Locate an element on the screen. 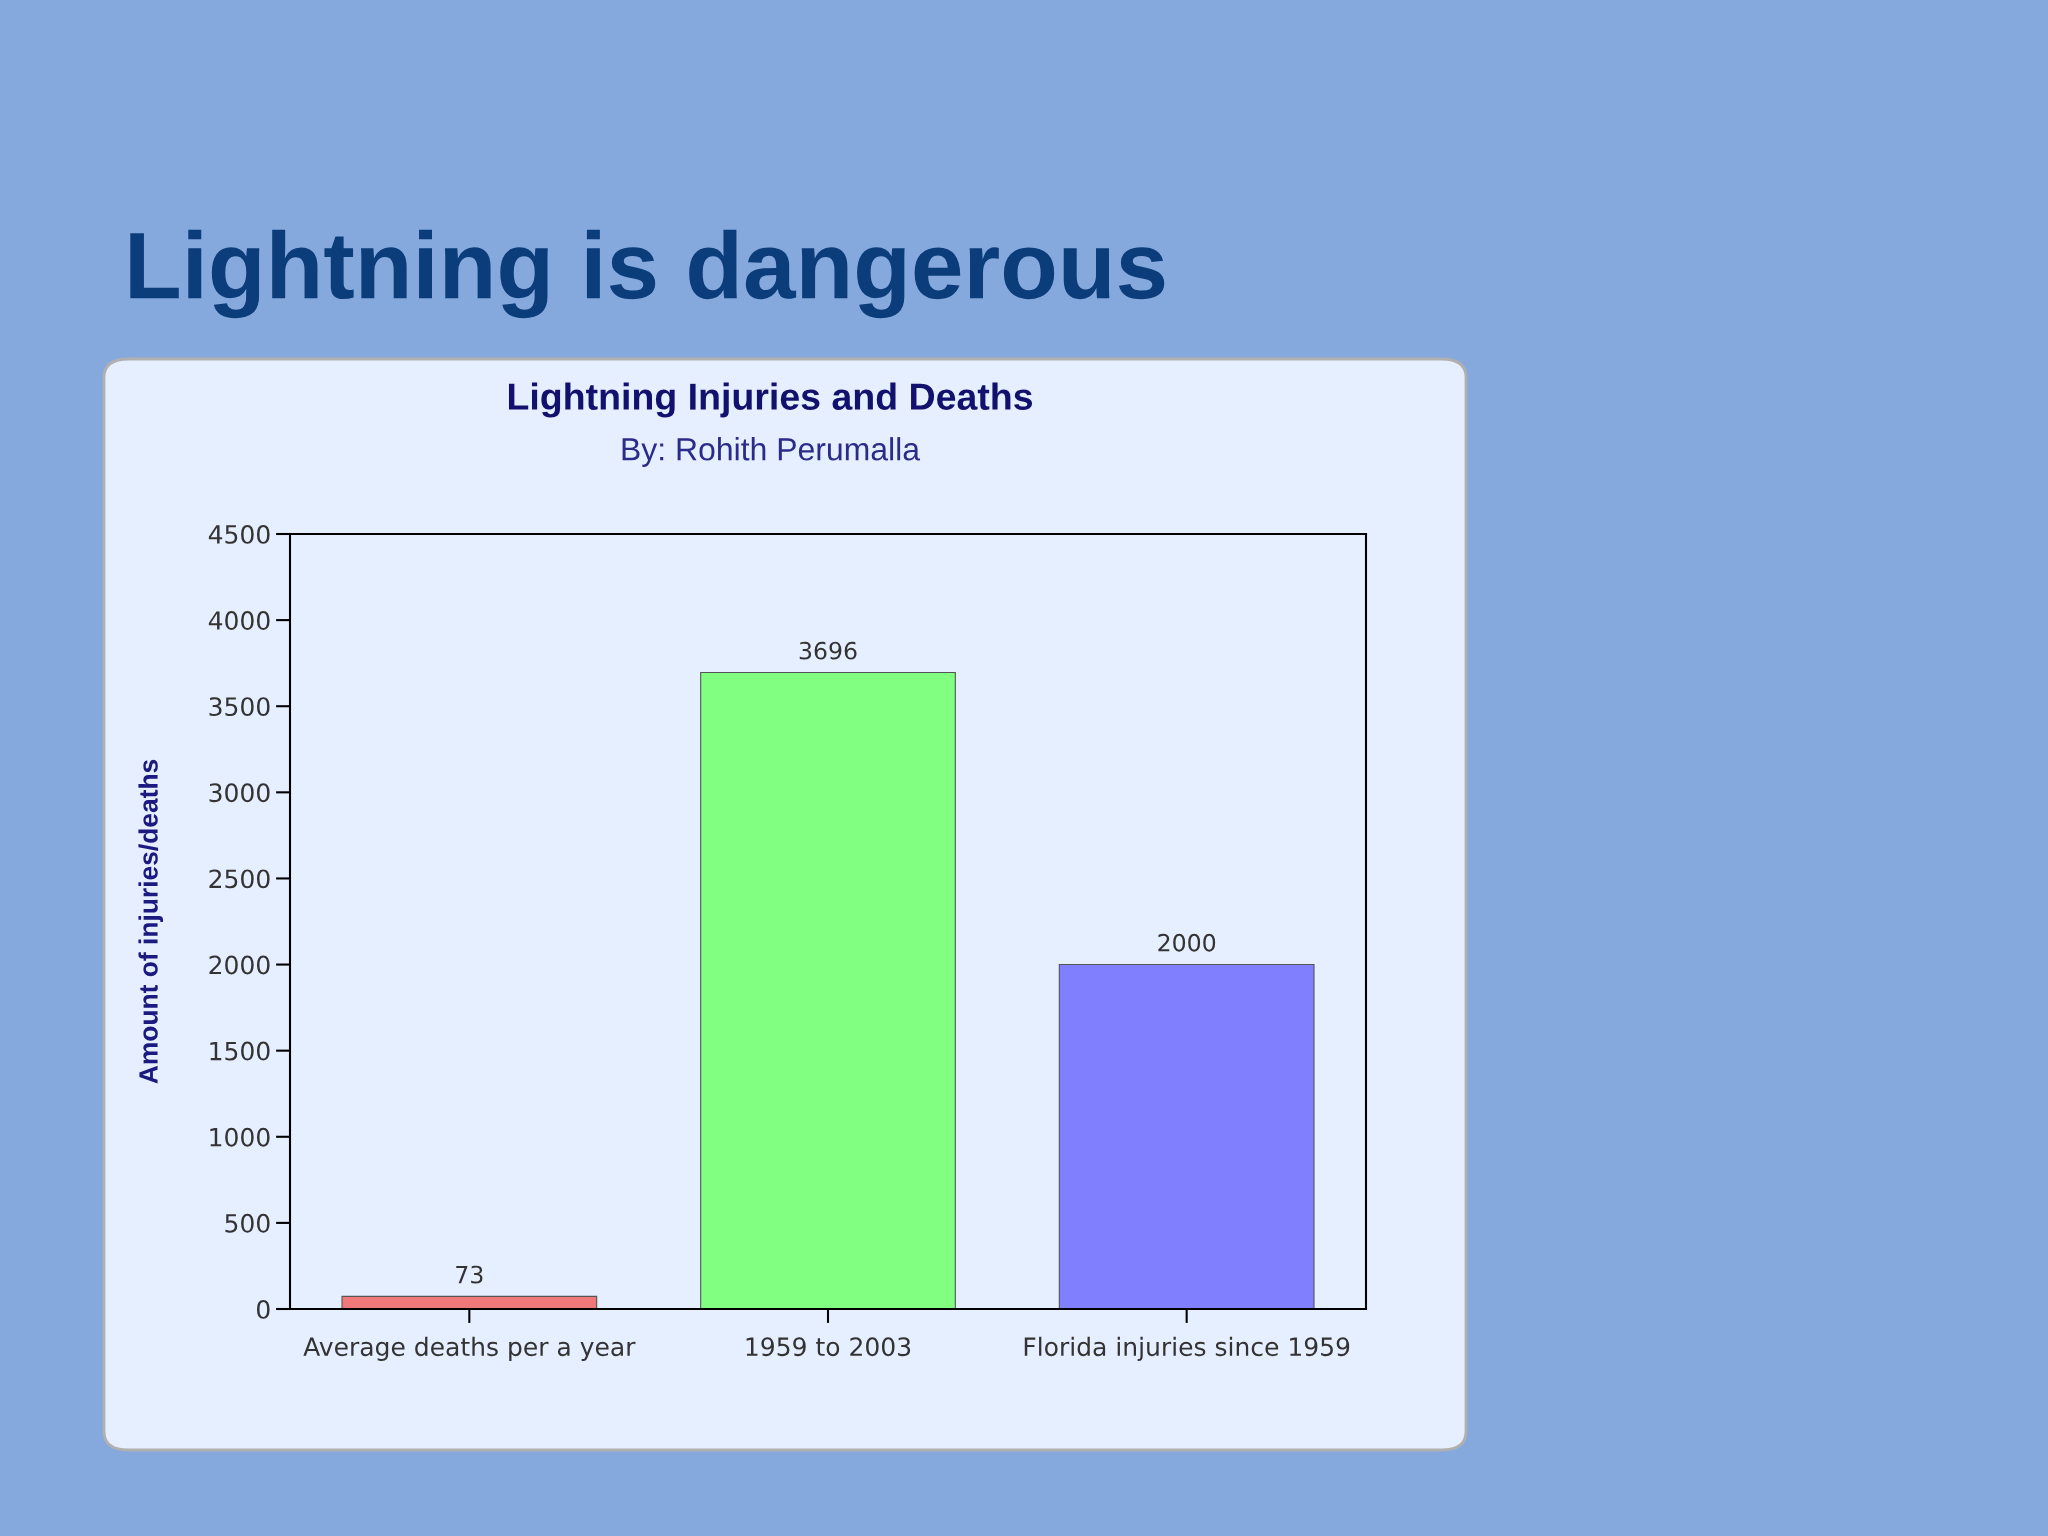 This screenshot has height=1536, width=2048. text: Lightning is dangerous is located at coordinates (647, 274).